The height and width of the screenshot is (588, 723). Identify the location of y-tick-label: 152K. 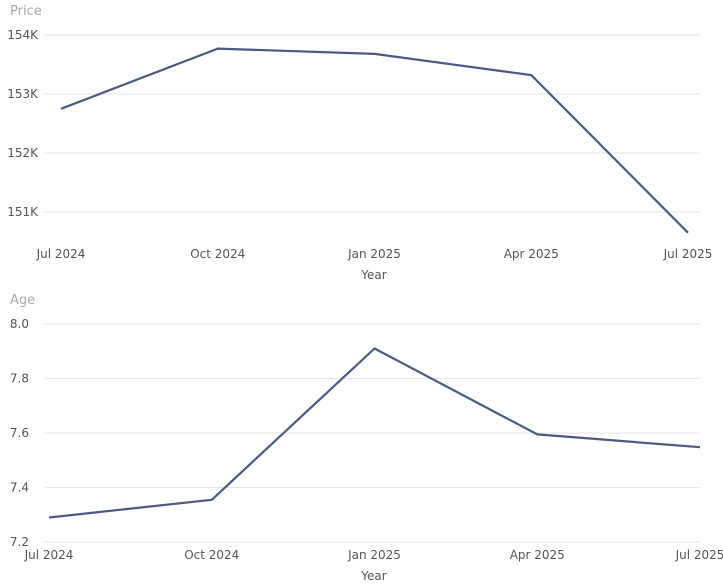
(23, 153).